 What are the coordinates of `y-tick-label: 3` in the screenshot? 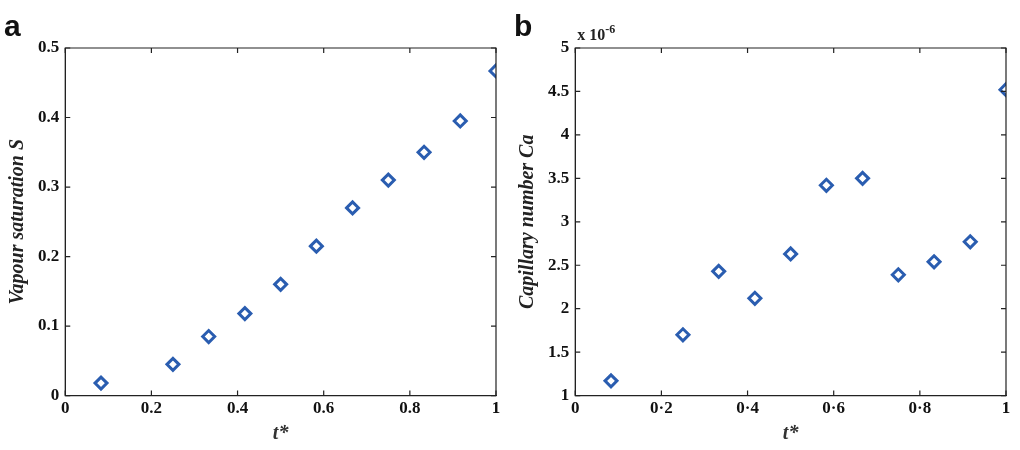 It's located at (565, 221).